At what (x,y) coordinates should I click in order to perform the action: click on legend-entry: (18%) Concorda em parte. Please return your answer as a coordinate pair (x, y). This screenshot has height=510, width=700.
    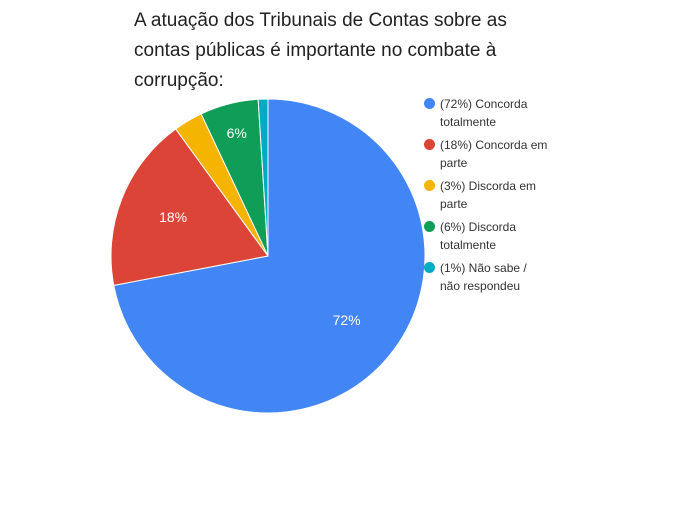
    Looking at the image, I should click on (487, 154).